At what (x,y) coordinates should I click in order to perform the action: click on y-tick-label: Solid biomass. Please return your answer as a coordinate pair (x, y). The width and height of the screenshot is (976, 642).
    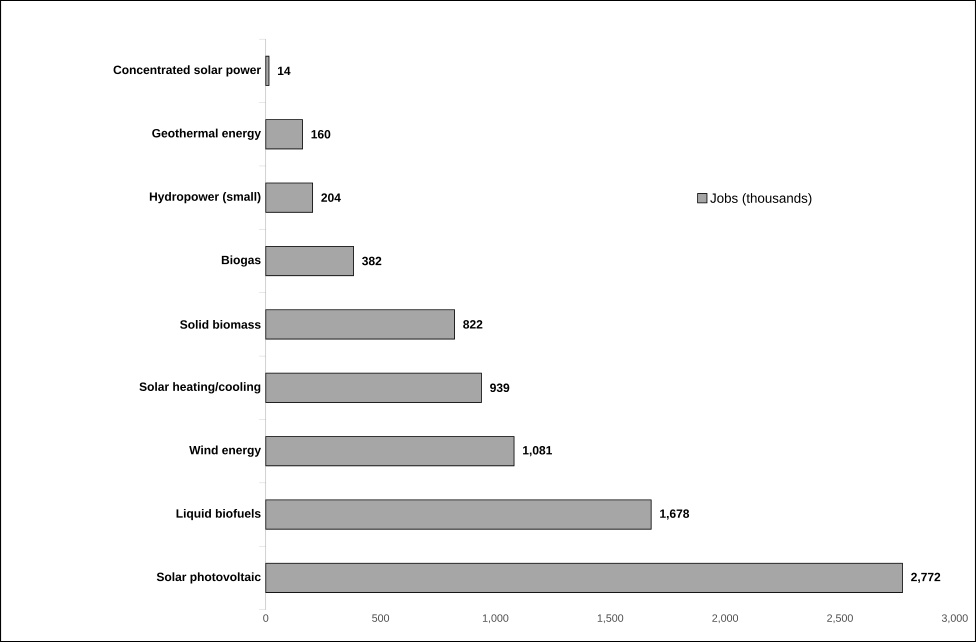
    Looking at the image, I should click on (220, 324).